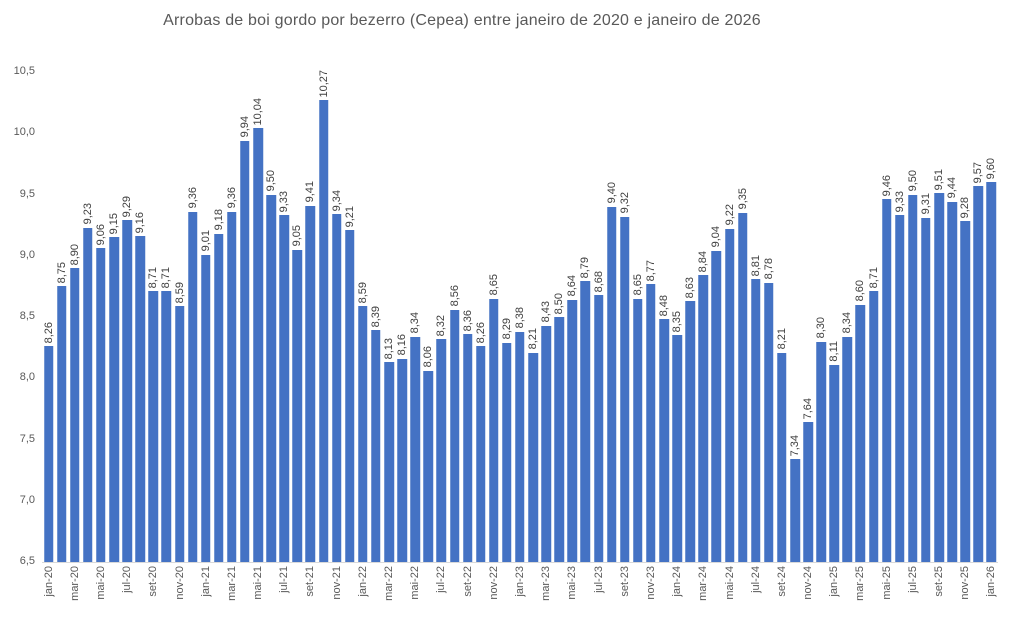 Image resolution: width=1011 pixels, height=629 pixels. I want to click on bar-value-label: 9,06, so click(100, 234).